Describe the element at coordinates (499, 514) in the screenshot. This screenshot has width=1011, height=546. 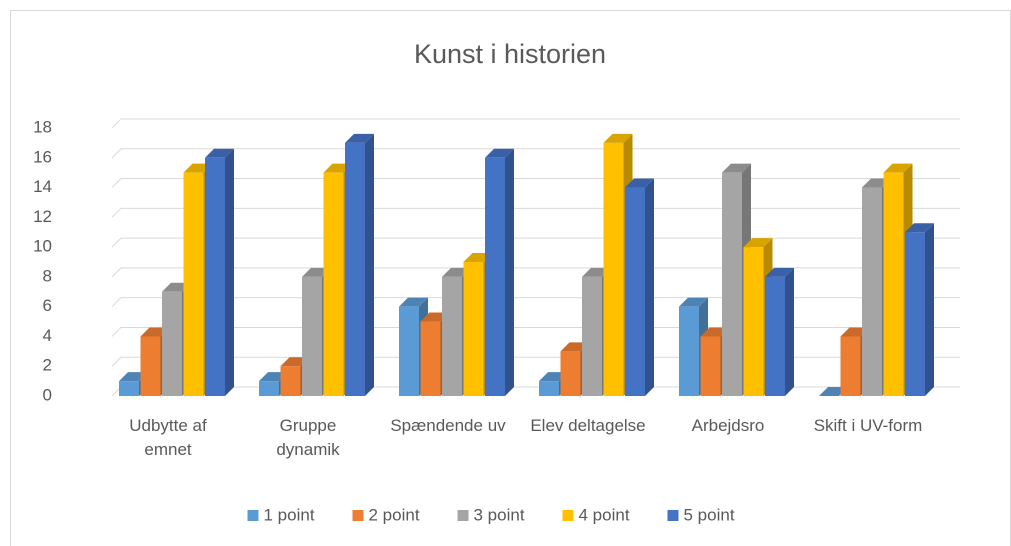
I see `legend-label: 3 point` at that location.